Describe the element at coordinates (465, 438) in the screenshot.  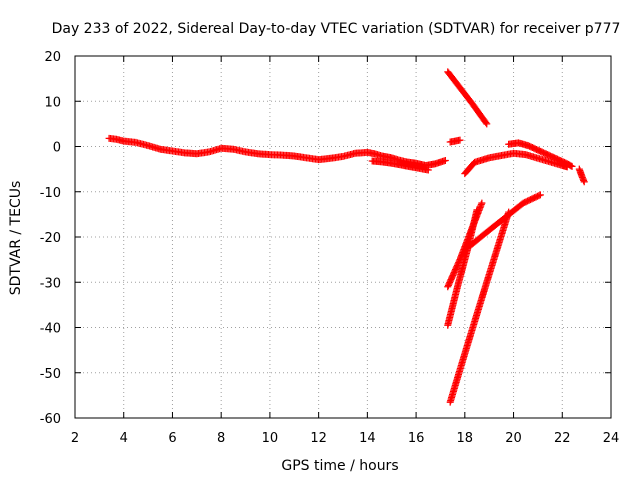
I see `x-tick-label: 18` at that location.